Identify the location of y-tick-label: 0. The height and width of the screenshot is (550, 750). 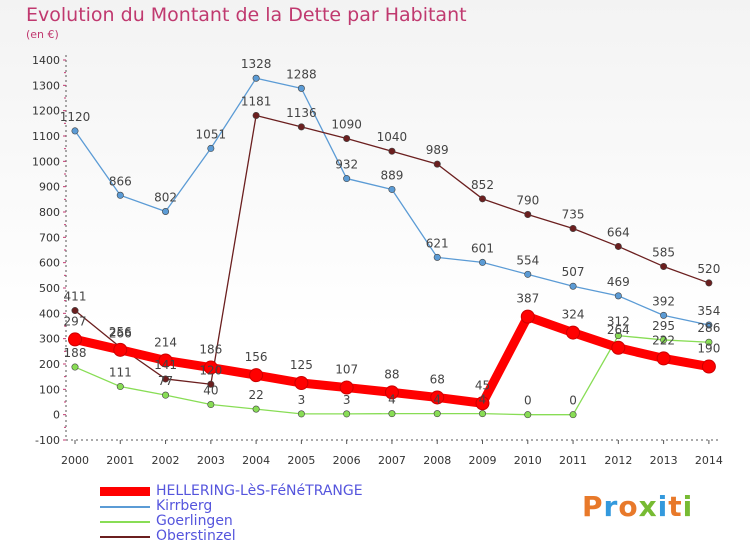
(56, 415).